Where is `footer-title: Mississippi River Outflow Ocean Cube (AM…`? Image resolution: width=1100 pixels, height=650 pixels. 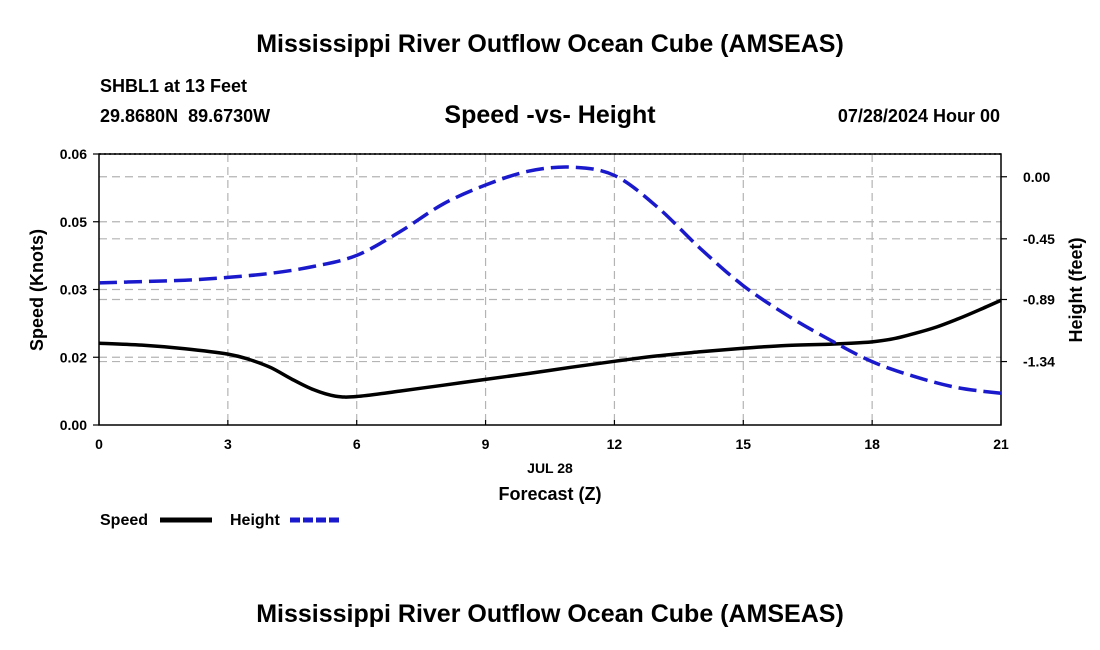 footer-title: Mississippi River Outflow Ocean Cube (AM… is located at coordinates (550, 614).